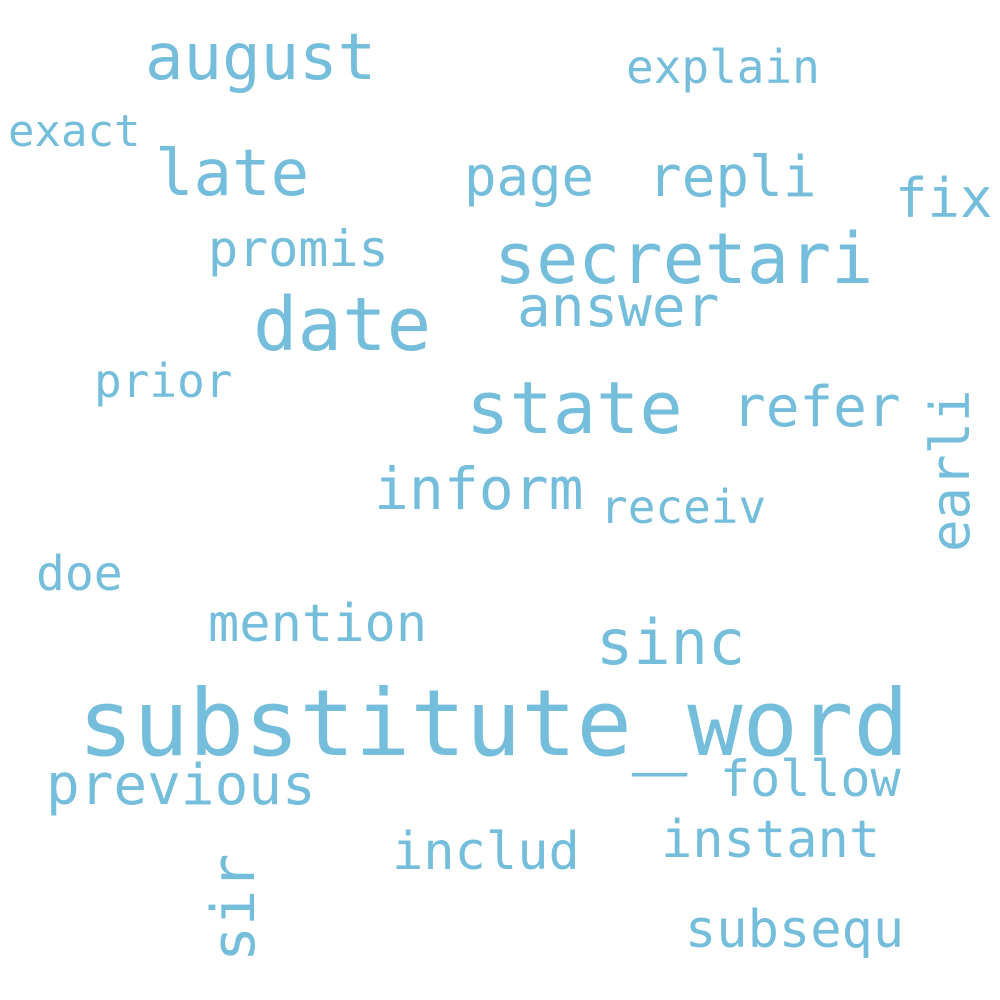  Describe the element at coordinates (684, 259) in the screenshot. I see `word-secretari: secretari` at that location.